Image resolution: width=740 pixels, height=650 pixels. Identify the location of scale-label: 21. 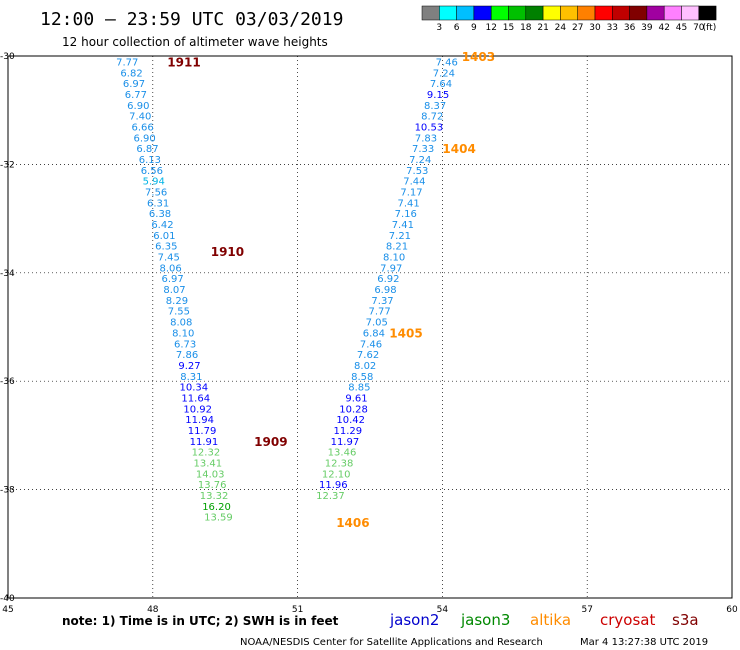
(542, 28).